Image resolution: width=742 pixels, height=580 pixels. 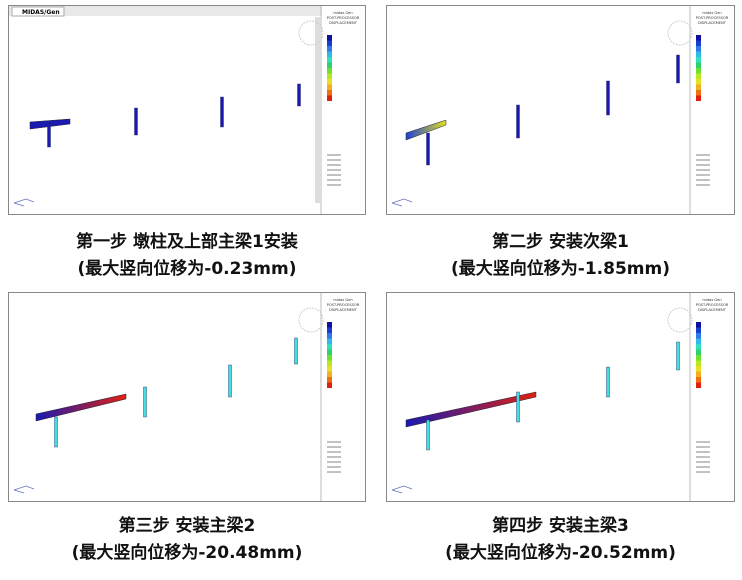 I want to click on caption-line: (最大竖向位移为-0.23mm), so click(x=187, y=269).